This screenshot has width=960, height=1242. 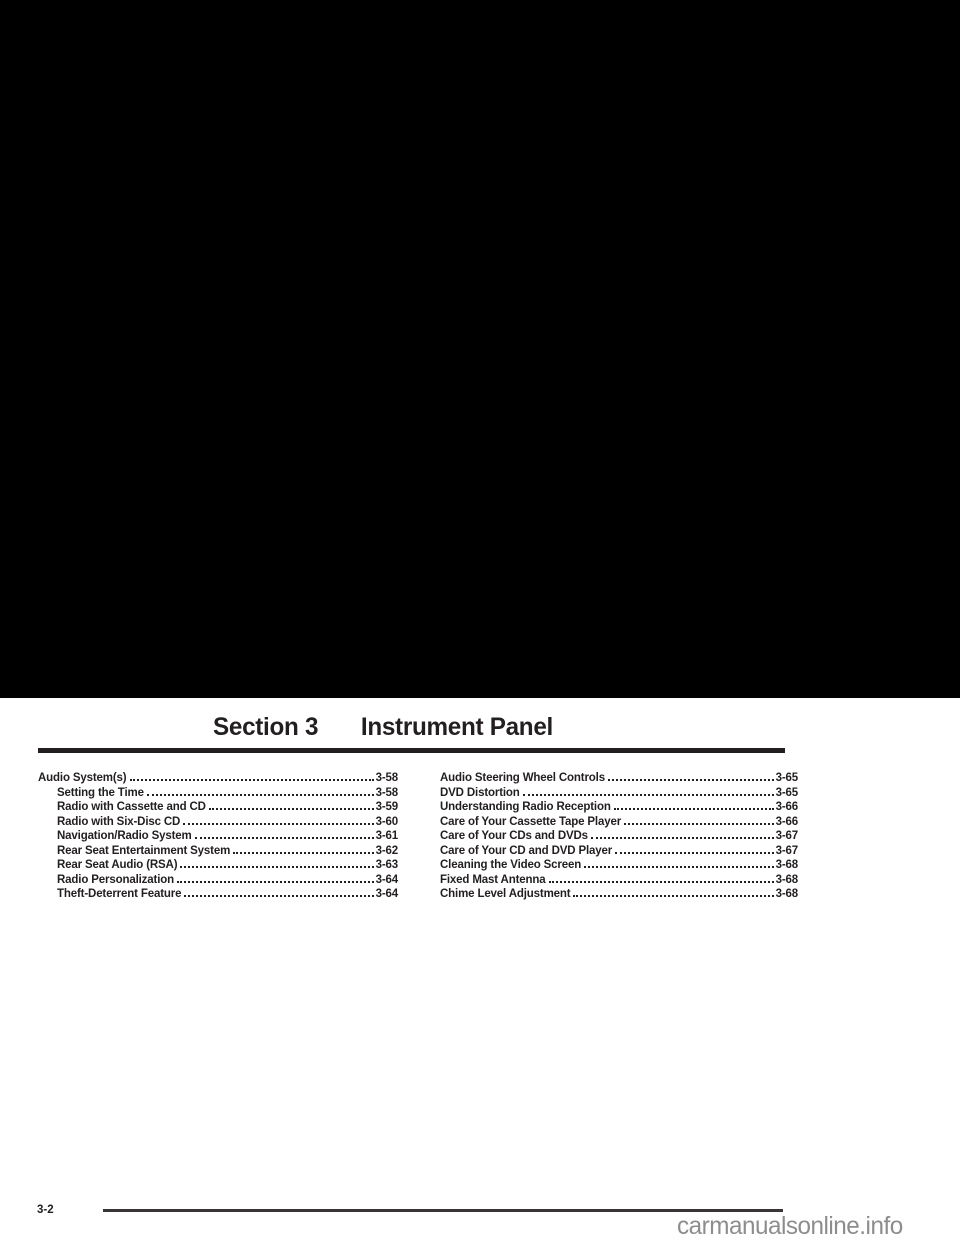 I want to click on toc-entry-page-number: 3-62, so click(x=387, y=850).